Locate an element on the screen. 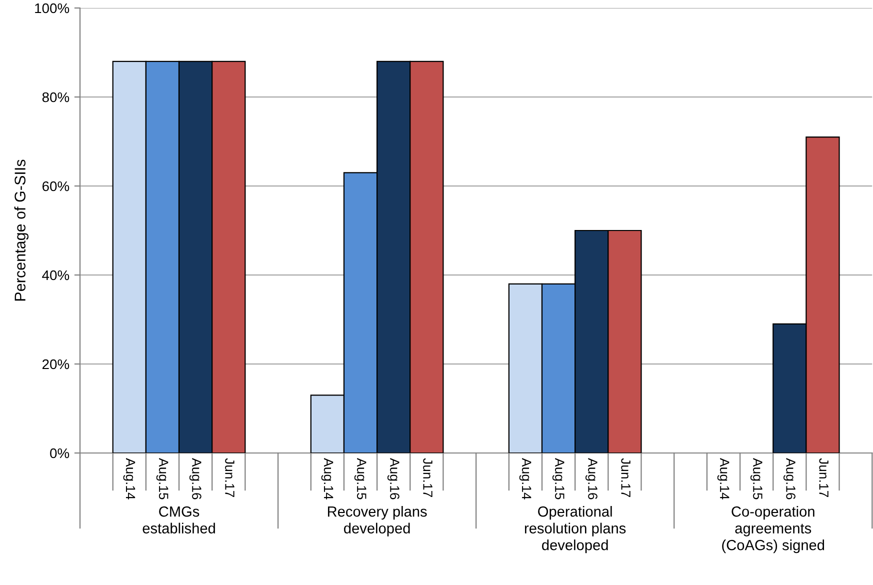 The width and height of the screenshot is (873, 585). y-tick-label: 20% is located at coordinates (56, 364).